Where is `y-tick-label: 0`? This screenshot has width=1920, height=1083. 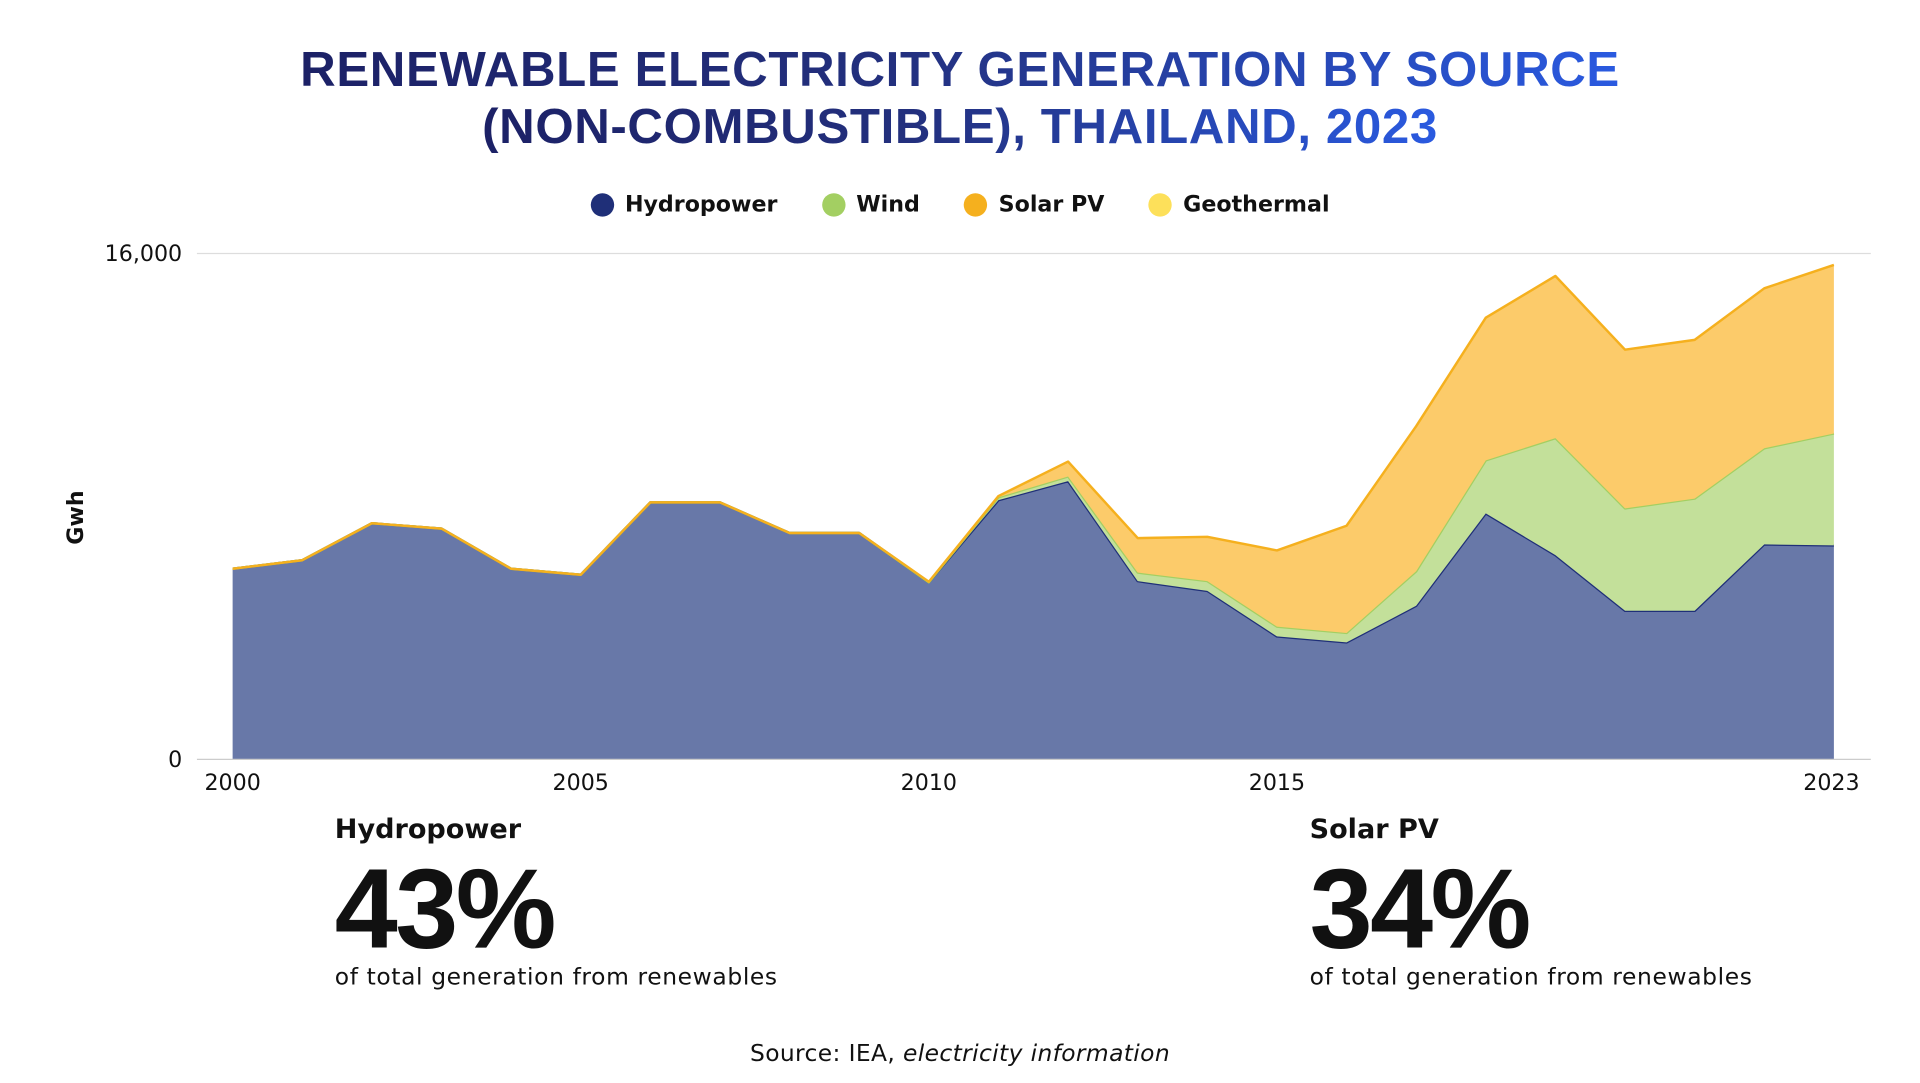 y-tick-label: 0 is located at coordinates (175, 760).